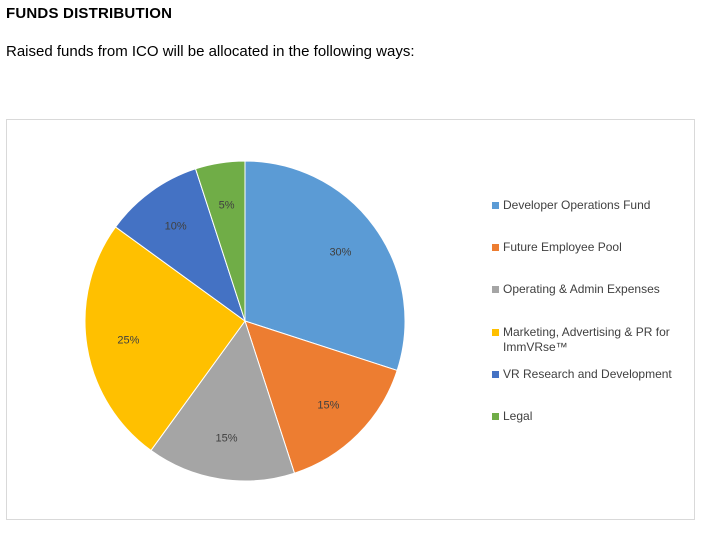  I want to click on legend-item-future-employee-pool: Future Employee Pool, so click(592, 247).